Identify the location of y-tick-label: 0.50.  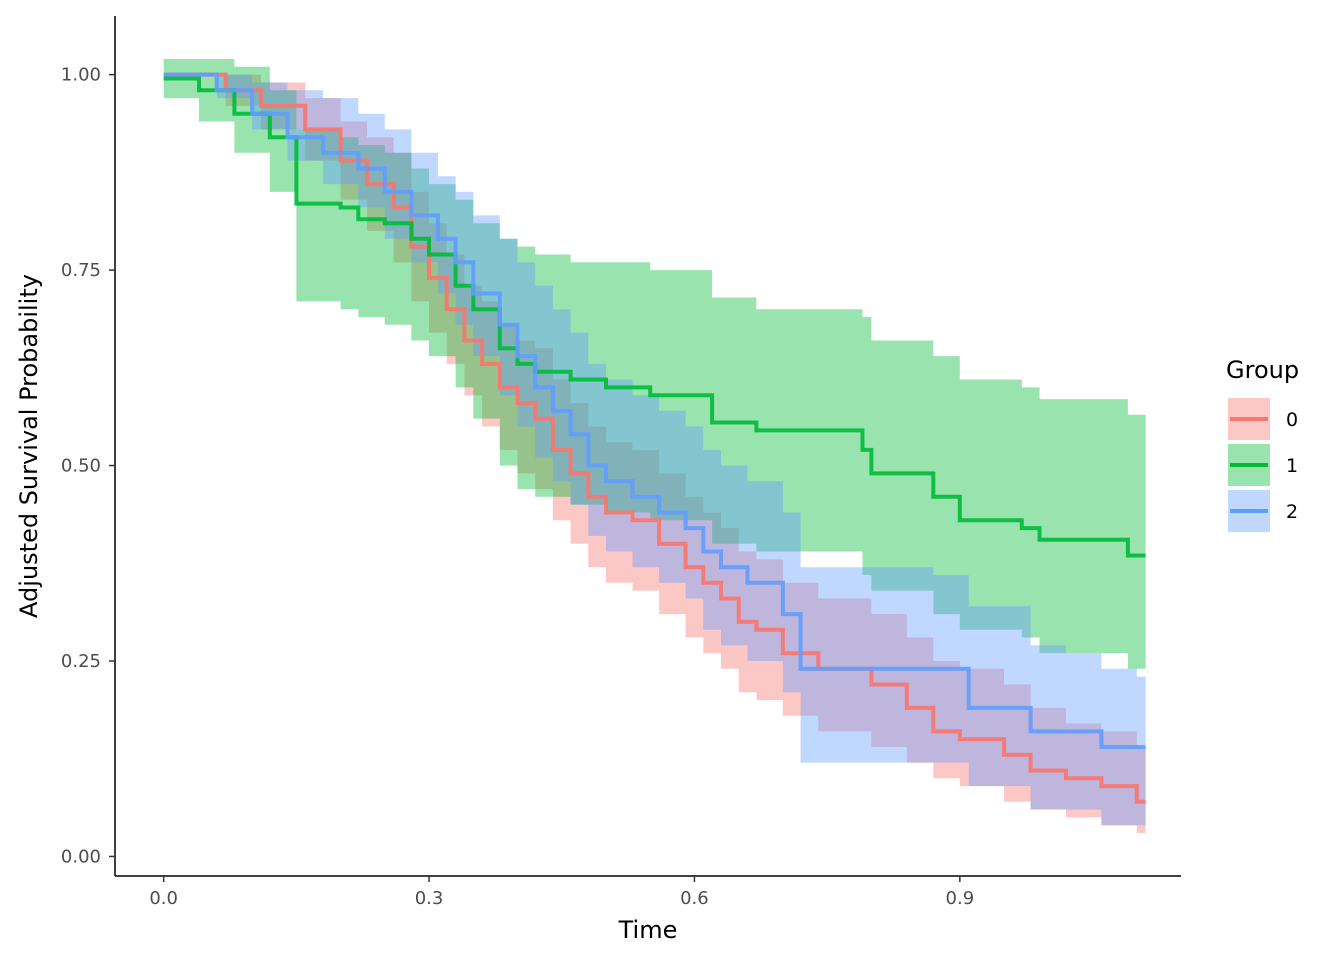
(81, 466).